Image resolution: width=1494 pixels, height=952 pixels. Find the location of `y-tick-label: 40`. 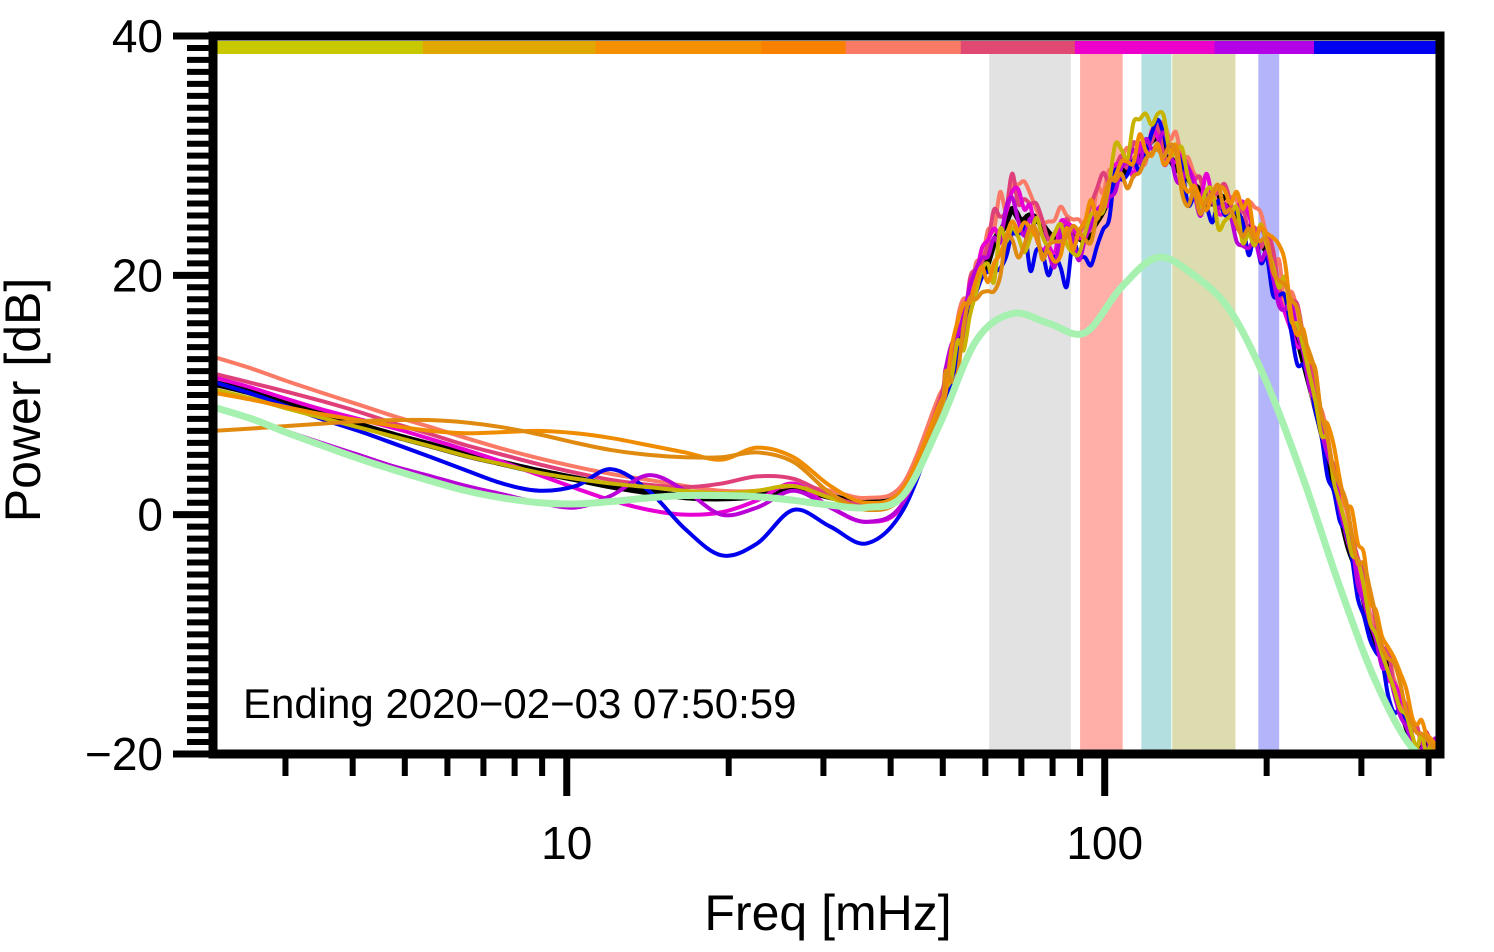

y-tick-label: 40 is located at coordinates (137, 36).